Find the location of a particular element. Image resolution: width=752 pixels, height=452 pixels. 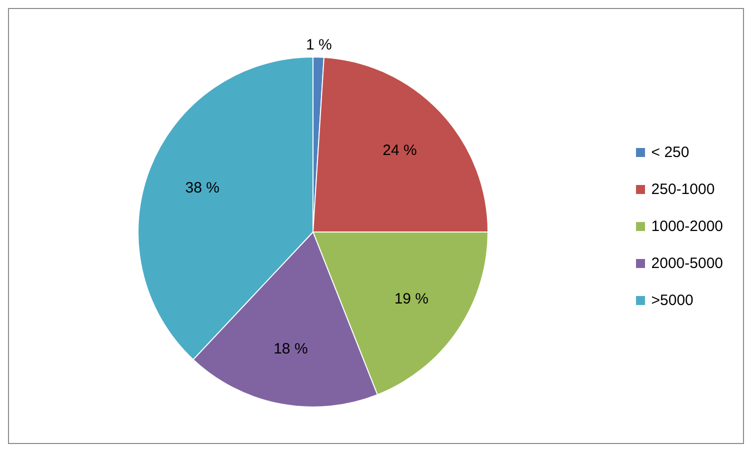

data-label: 24 % is located at coordinates (399, 151).